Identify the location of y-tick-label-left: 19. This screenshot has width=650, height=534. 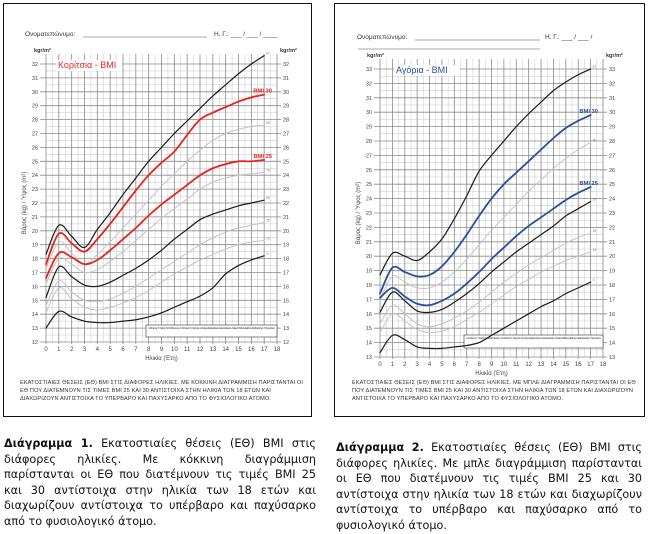
(369, 272).